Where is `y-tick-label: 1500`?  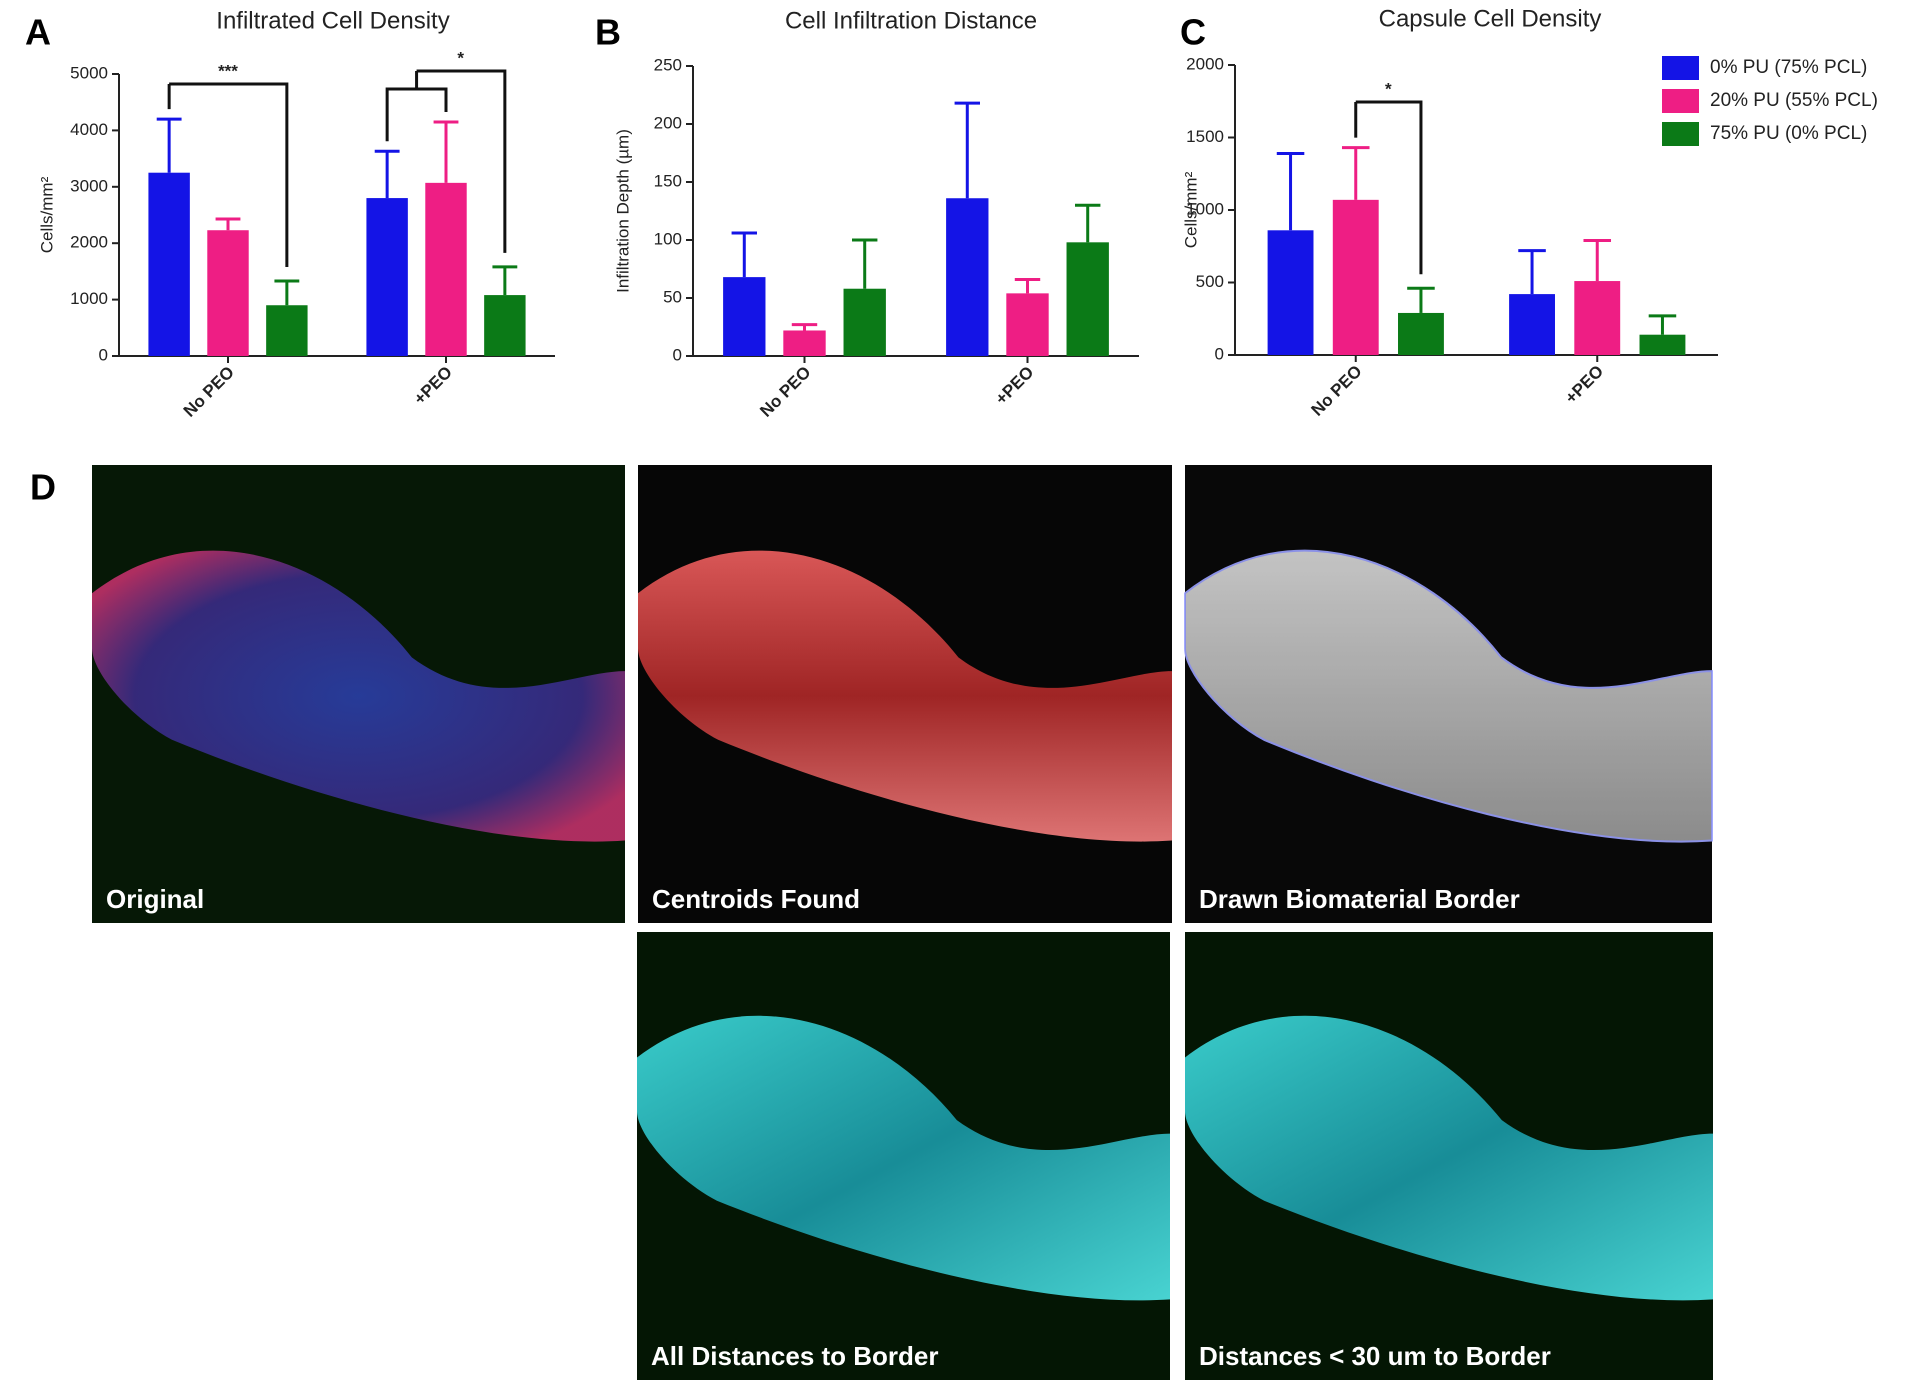 y-tick-label: 1500 is located at coordinates (1205, 136).